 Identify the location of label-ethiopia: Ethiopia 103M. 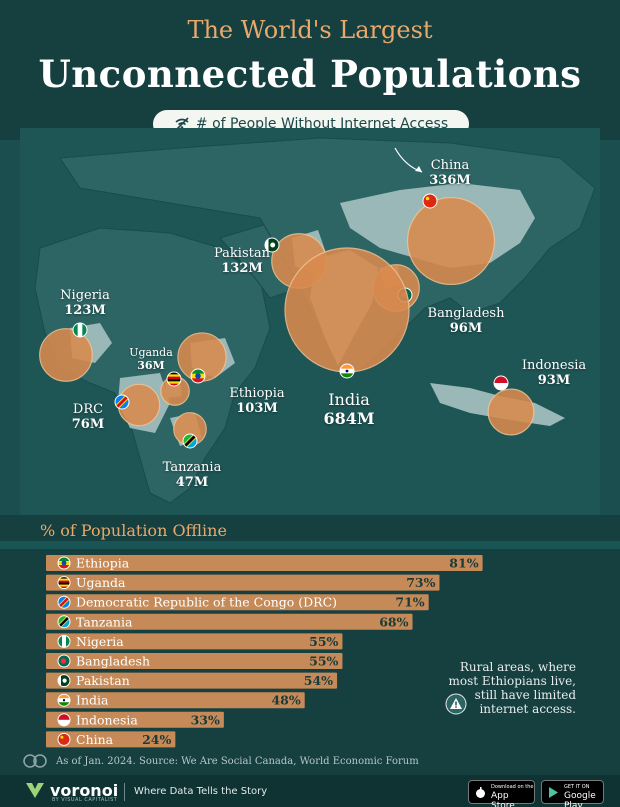
(257, 401).